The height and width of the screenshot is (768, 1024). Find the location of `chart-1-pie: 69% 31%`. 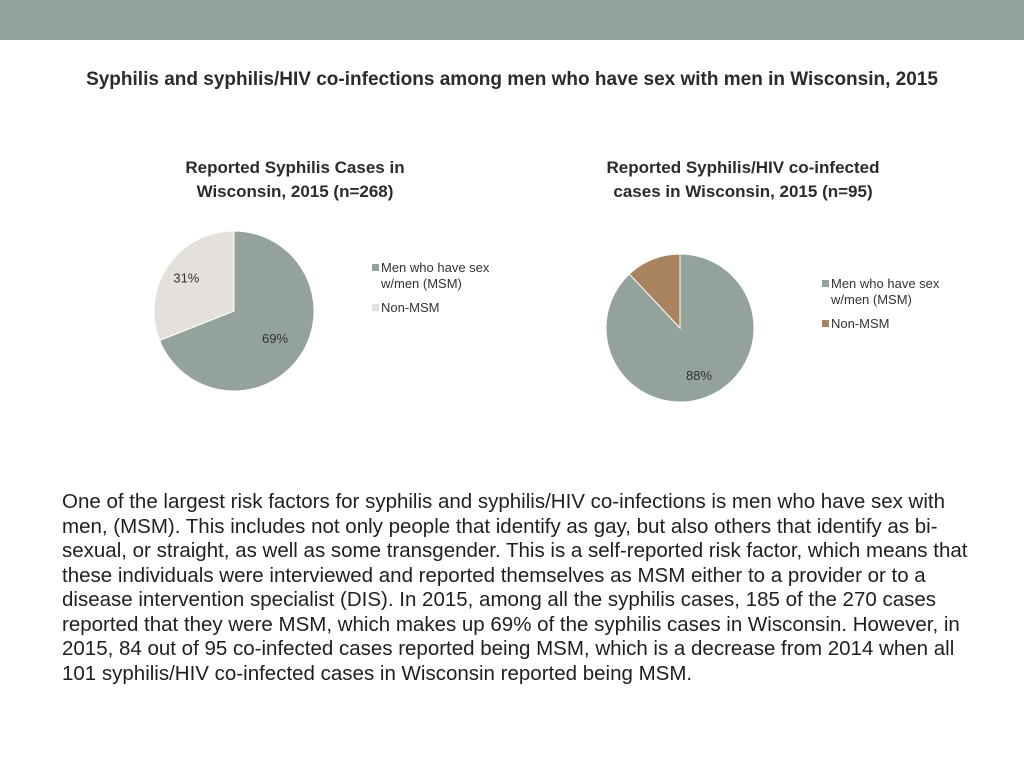

chart-1-pie: 69% 31% is located at coordinates (234, 311).